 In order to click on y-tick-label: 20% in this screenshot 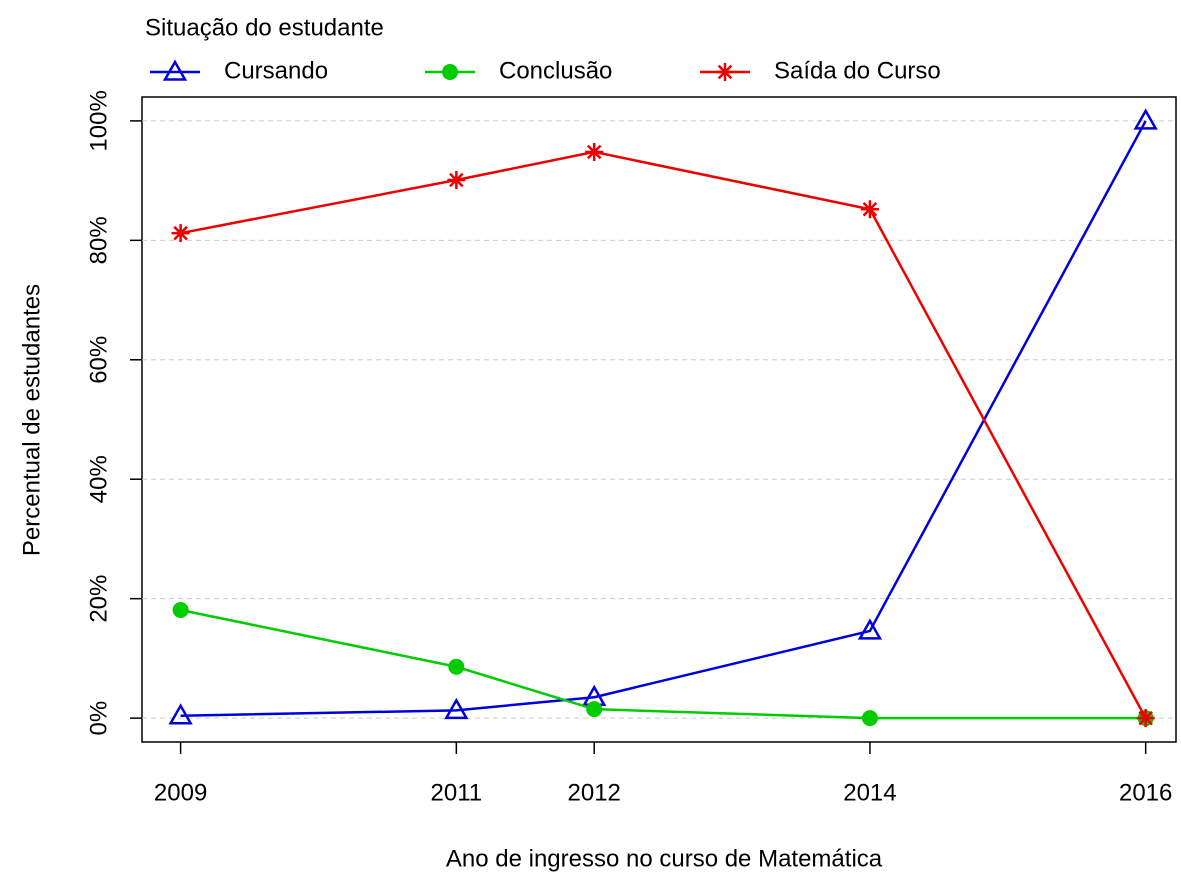, I will do `click(98, 599)`.